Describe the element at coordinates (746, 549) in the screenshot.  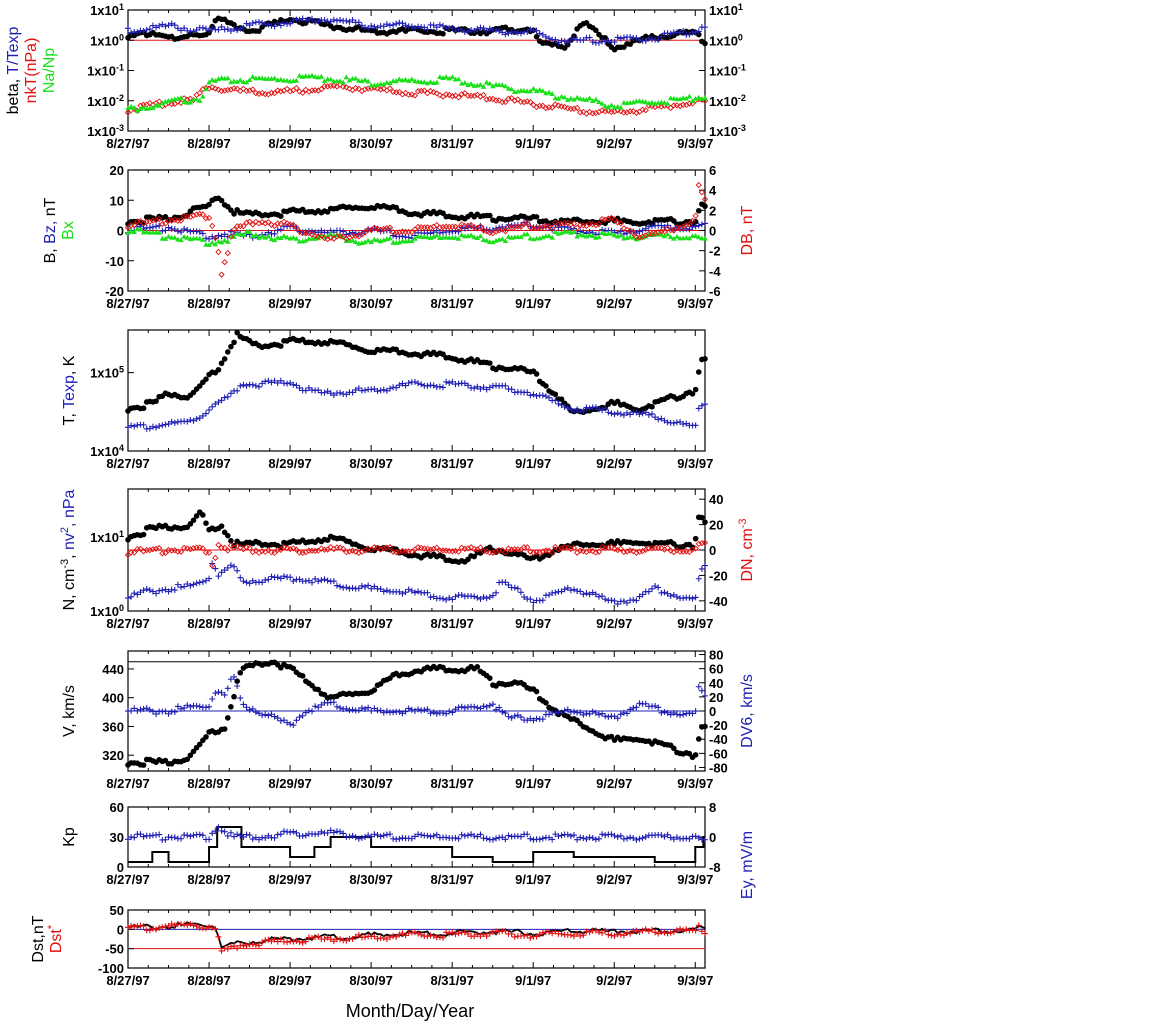
I see `y-axis-label-right-density-1: DN, cm-3​` at that location.